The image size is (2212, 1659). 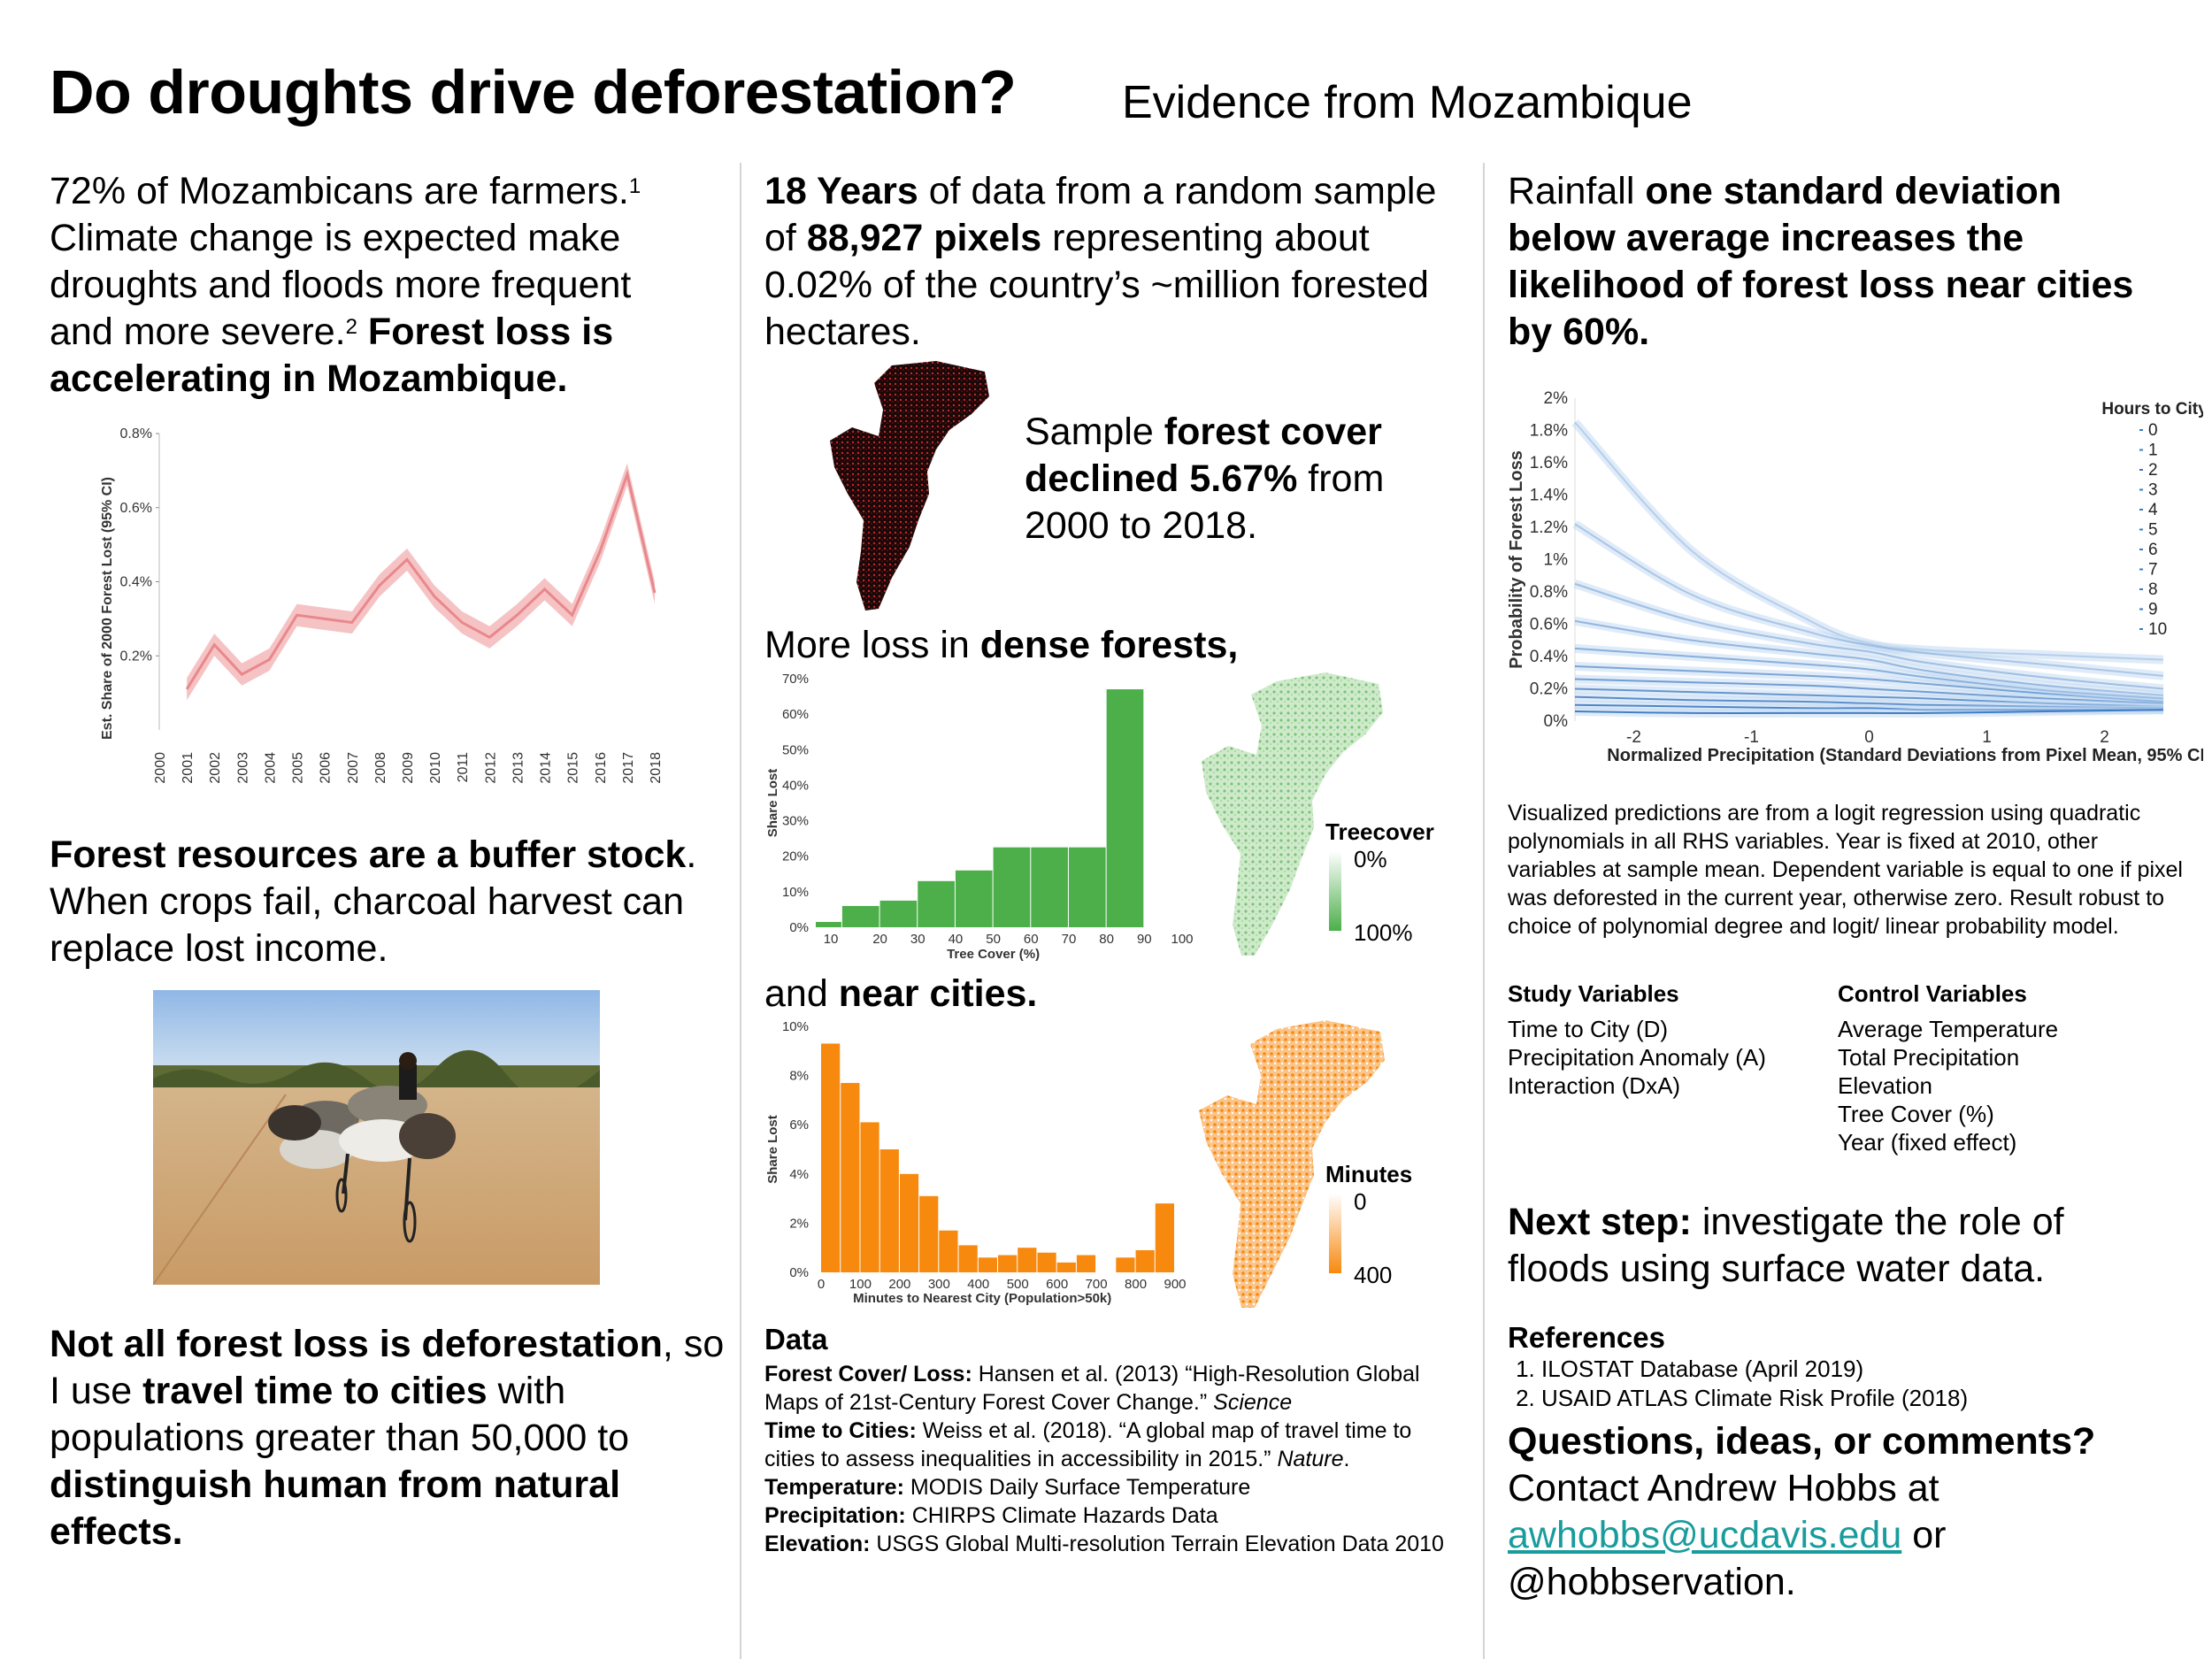 What do you see at coordinates (799, 1126) in the screenshot?
I see `y-tick-label: 6%` at bounding box center [799, 1126].